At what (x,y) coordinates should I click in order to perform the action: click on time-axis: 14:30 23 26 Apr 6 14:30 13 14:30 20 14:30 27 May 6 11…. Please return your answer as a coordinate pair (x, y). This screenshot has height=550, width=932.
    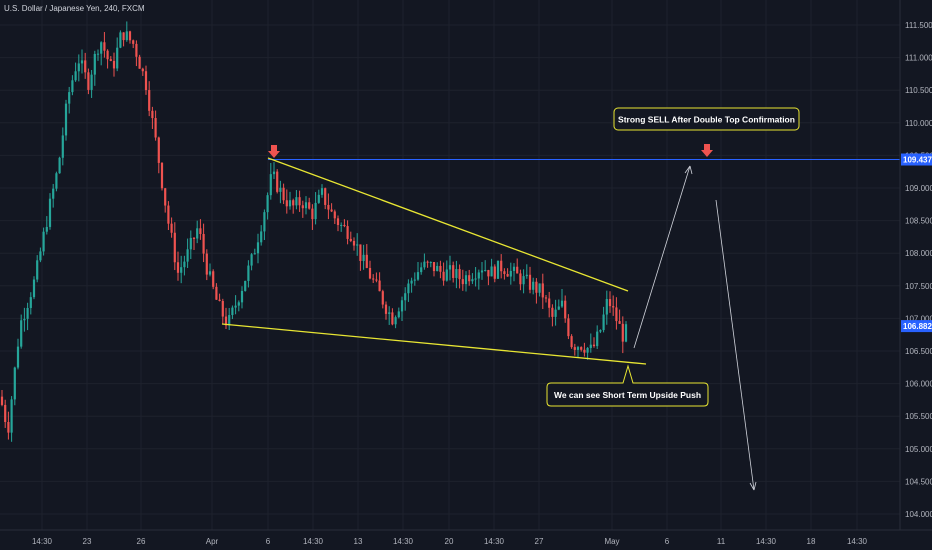
    Looking at the image, I should click on (466, 537).